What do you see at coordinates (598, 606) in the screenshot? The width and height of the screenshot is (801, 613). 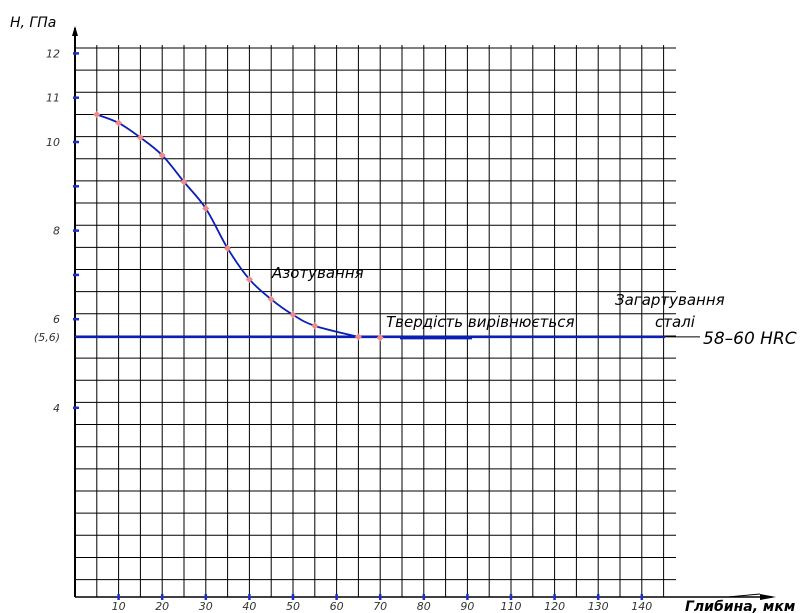 I see `x-tick-label: 130` at bounding box center [598, 606].